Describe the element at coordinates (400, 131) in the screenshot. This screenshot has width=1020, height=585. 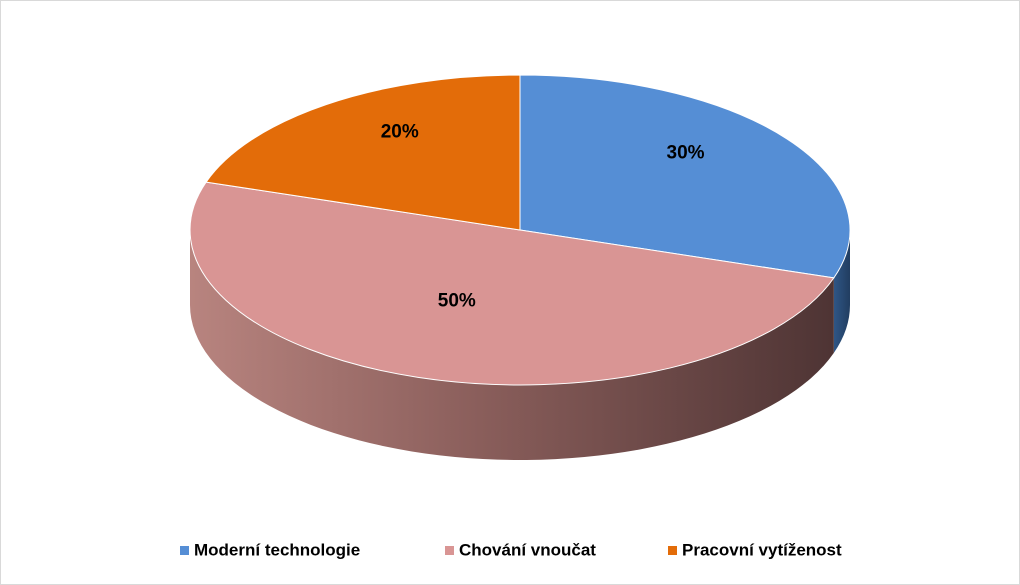
I see `data-label: 20%` at that location.